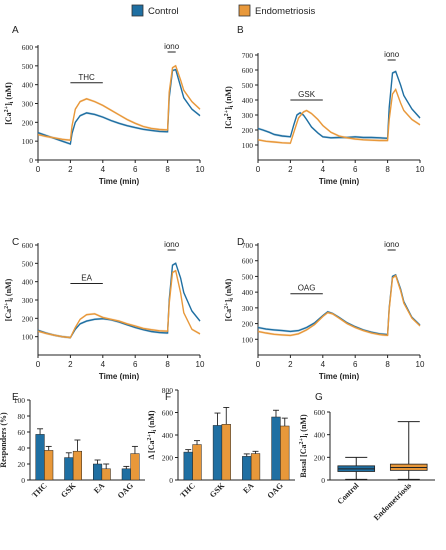 The image size is (446, 550). What do you see at coordinates (307, 288) in the screenshot?
I see `stimulus-label: OAG` at bounding box center [307, 288].